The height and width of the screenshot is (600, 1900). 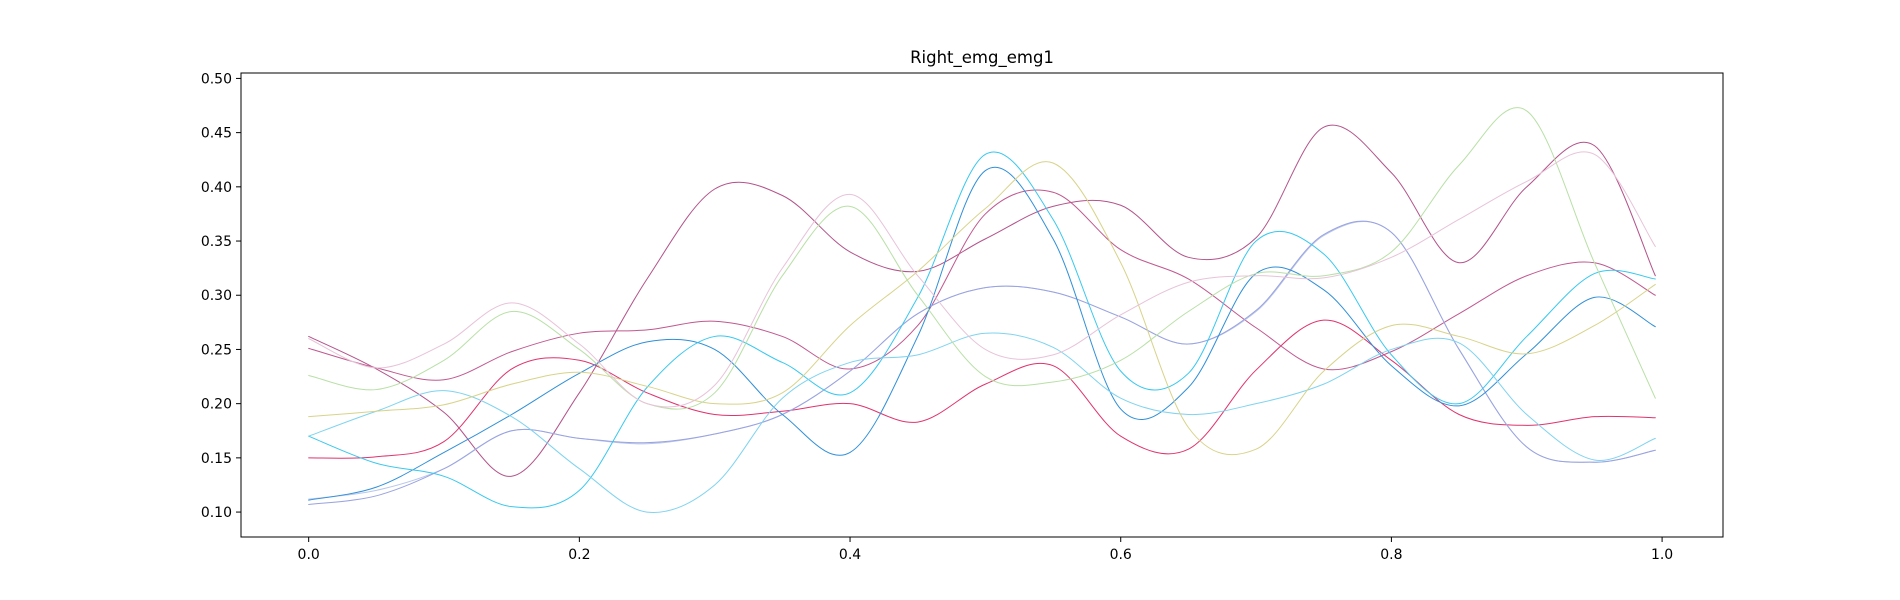 I want to click on y-tick-label: 0.10, so click(x=216, y=513).